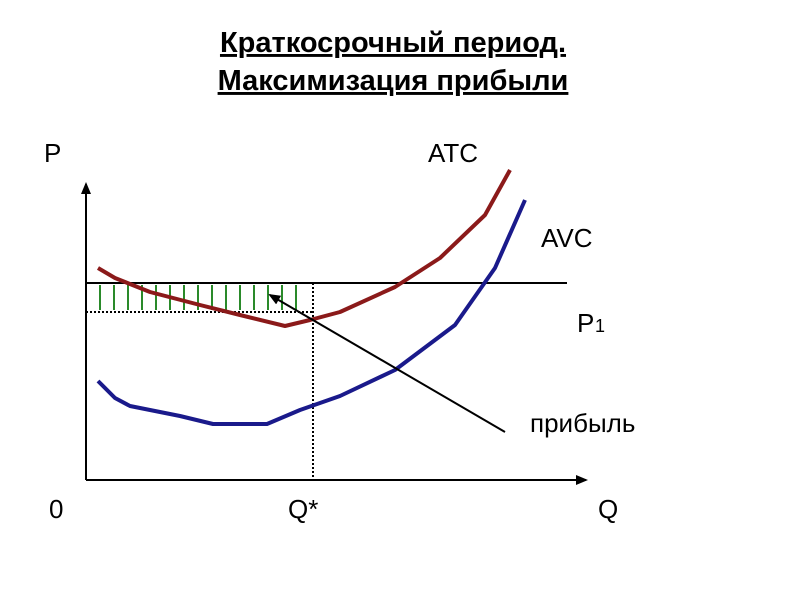  Describe the element at coordinates (567, 238) in the screenshot. I see `avc-label: AVC` at that location.